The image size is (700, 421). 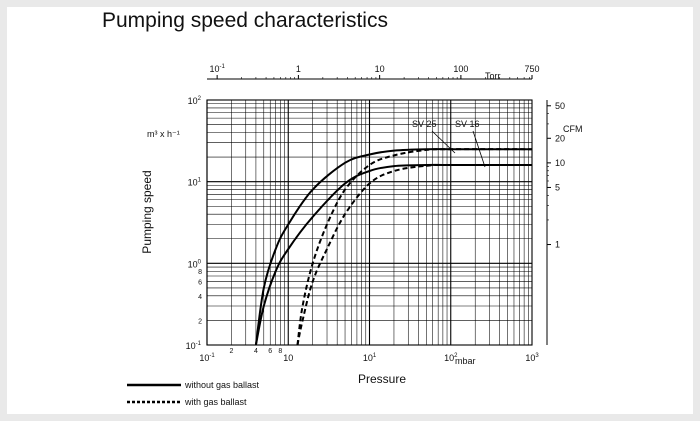 What do you see at coordinates (217, 69) in the screenshot?
I see `top-axis-tick-label: 10-1` at bounding box center [217, 69].